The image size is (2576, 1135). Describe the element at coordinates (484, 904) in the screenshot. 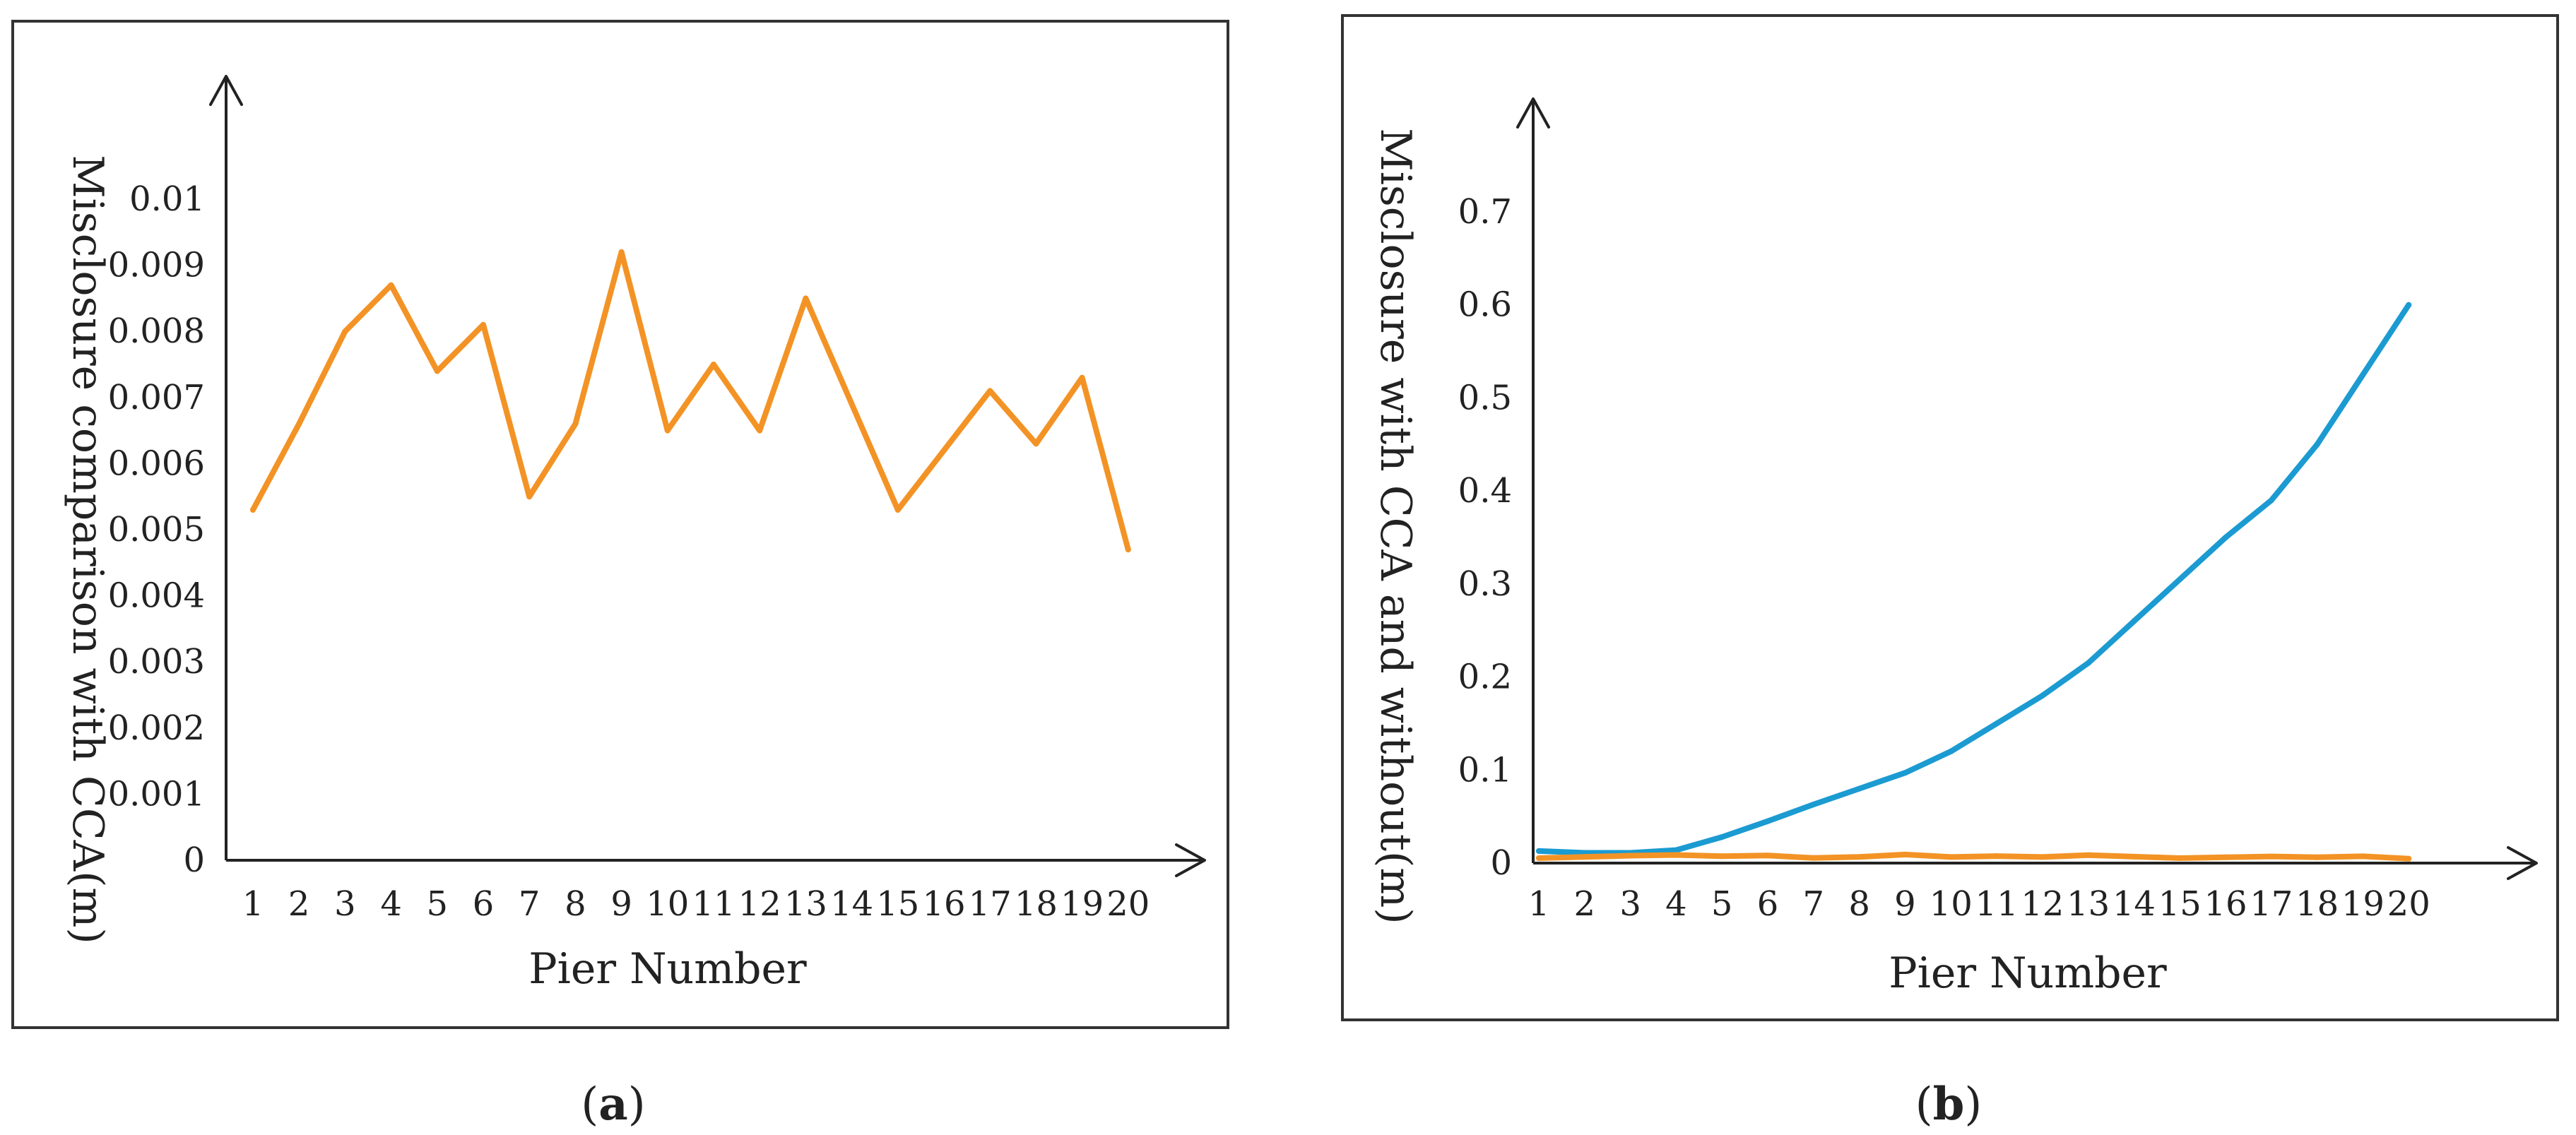

I see `x-tick-label: 6` at that location.